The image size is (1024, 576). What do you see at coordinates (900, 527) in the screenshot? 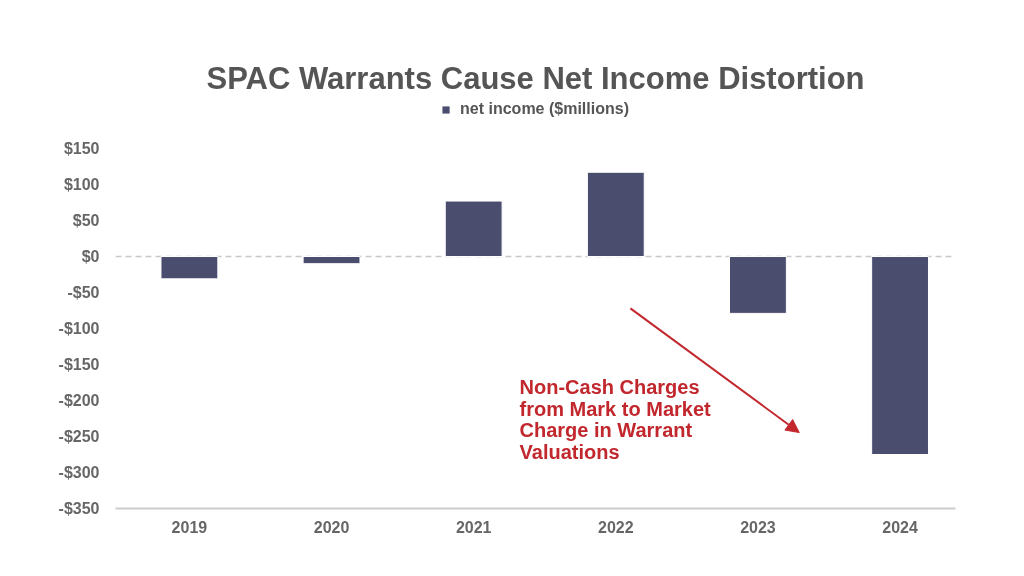
I see `x-tick-label: 2024` at bounding box center [900, 527].